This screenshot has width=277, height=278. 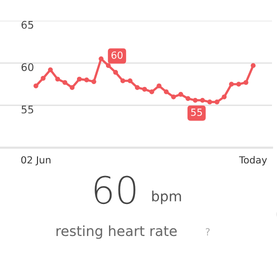 What do you see at coordinates (166, 197) in the screenshot?
I see `text: bpm` at bounding box center [166, 197].